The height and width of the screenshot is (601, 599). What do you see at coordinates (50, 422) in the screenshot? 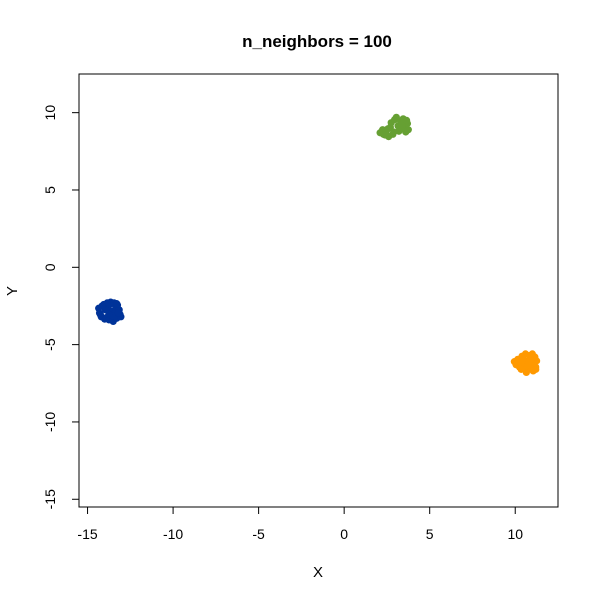
I see `y-tick-label: -10` at bounding box center [50, 422].